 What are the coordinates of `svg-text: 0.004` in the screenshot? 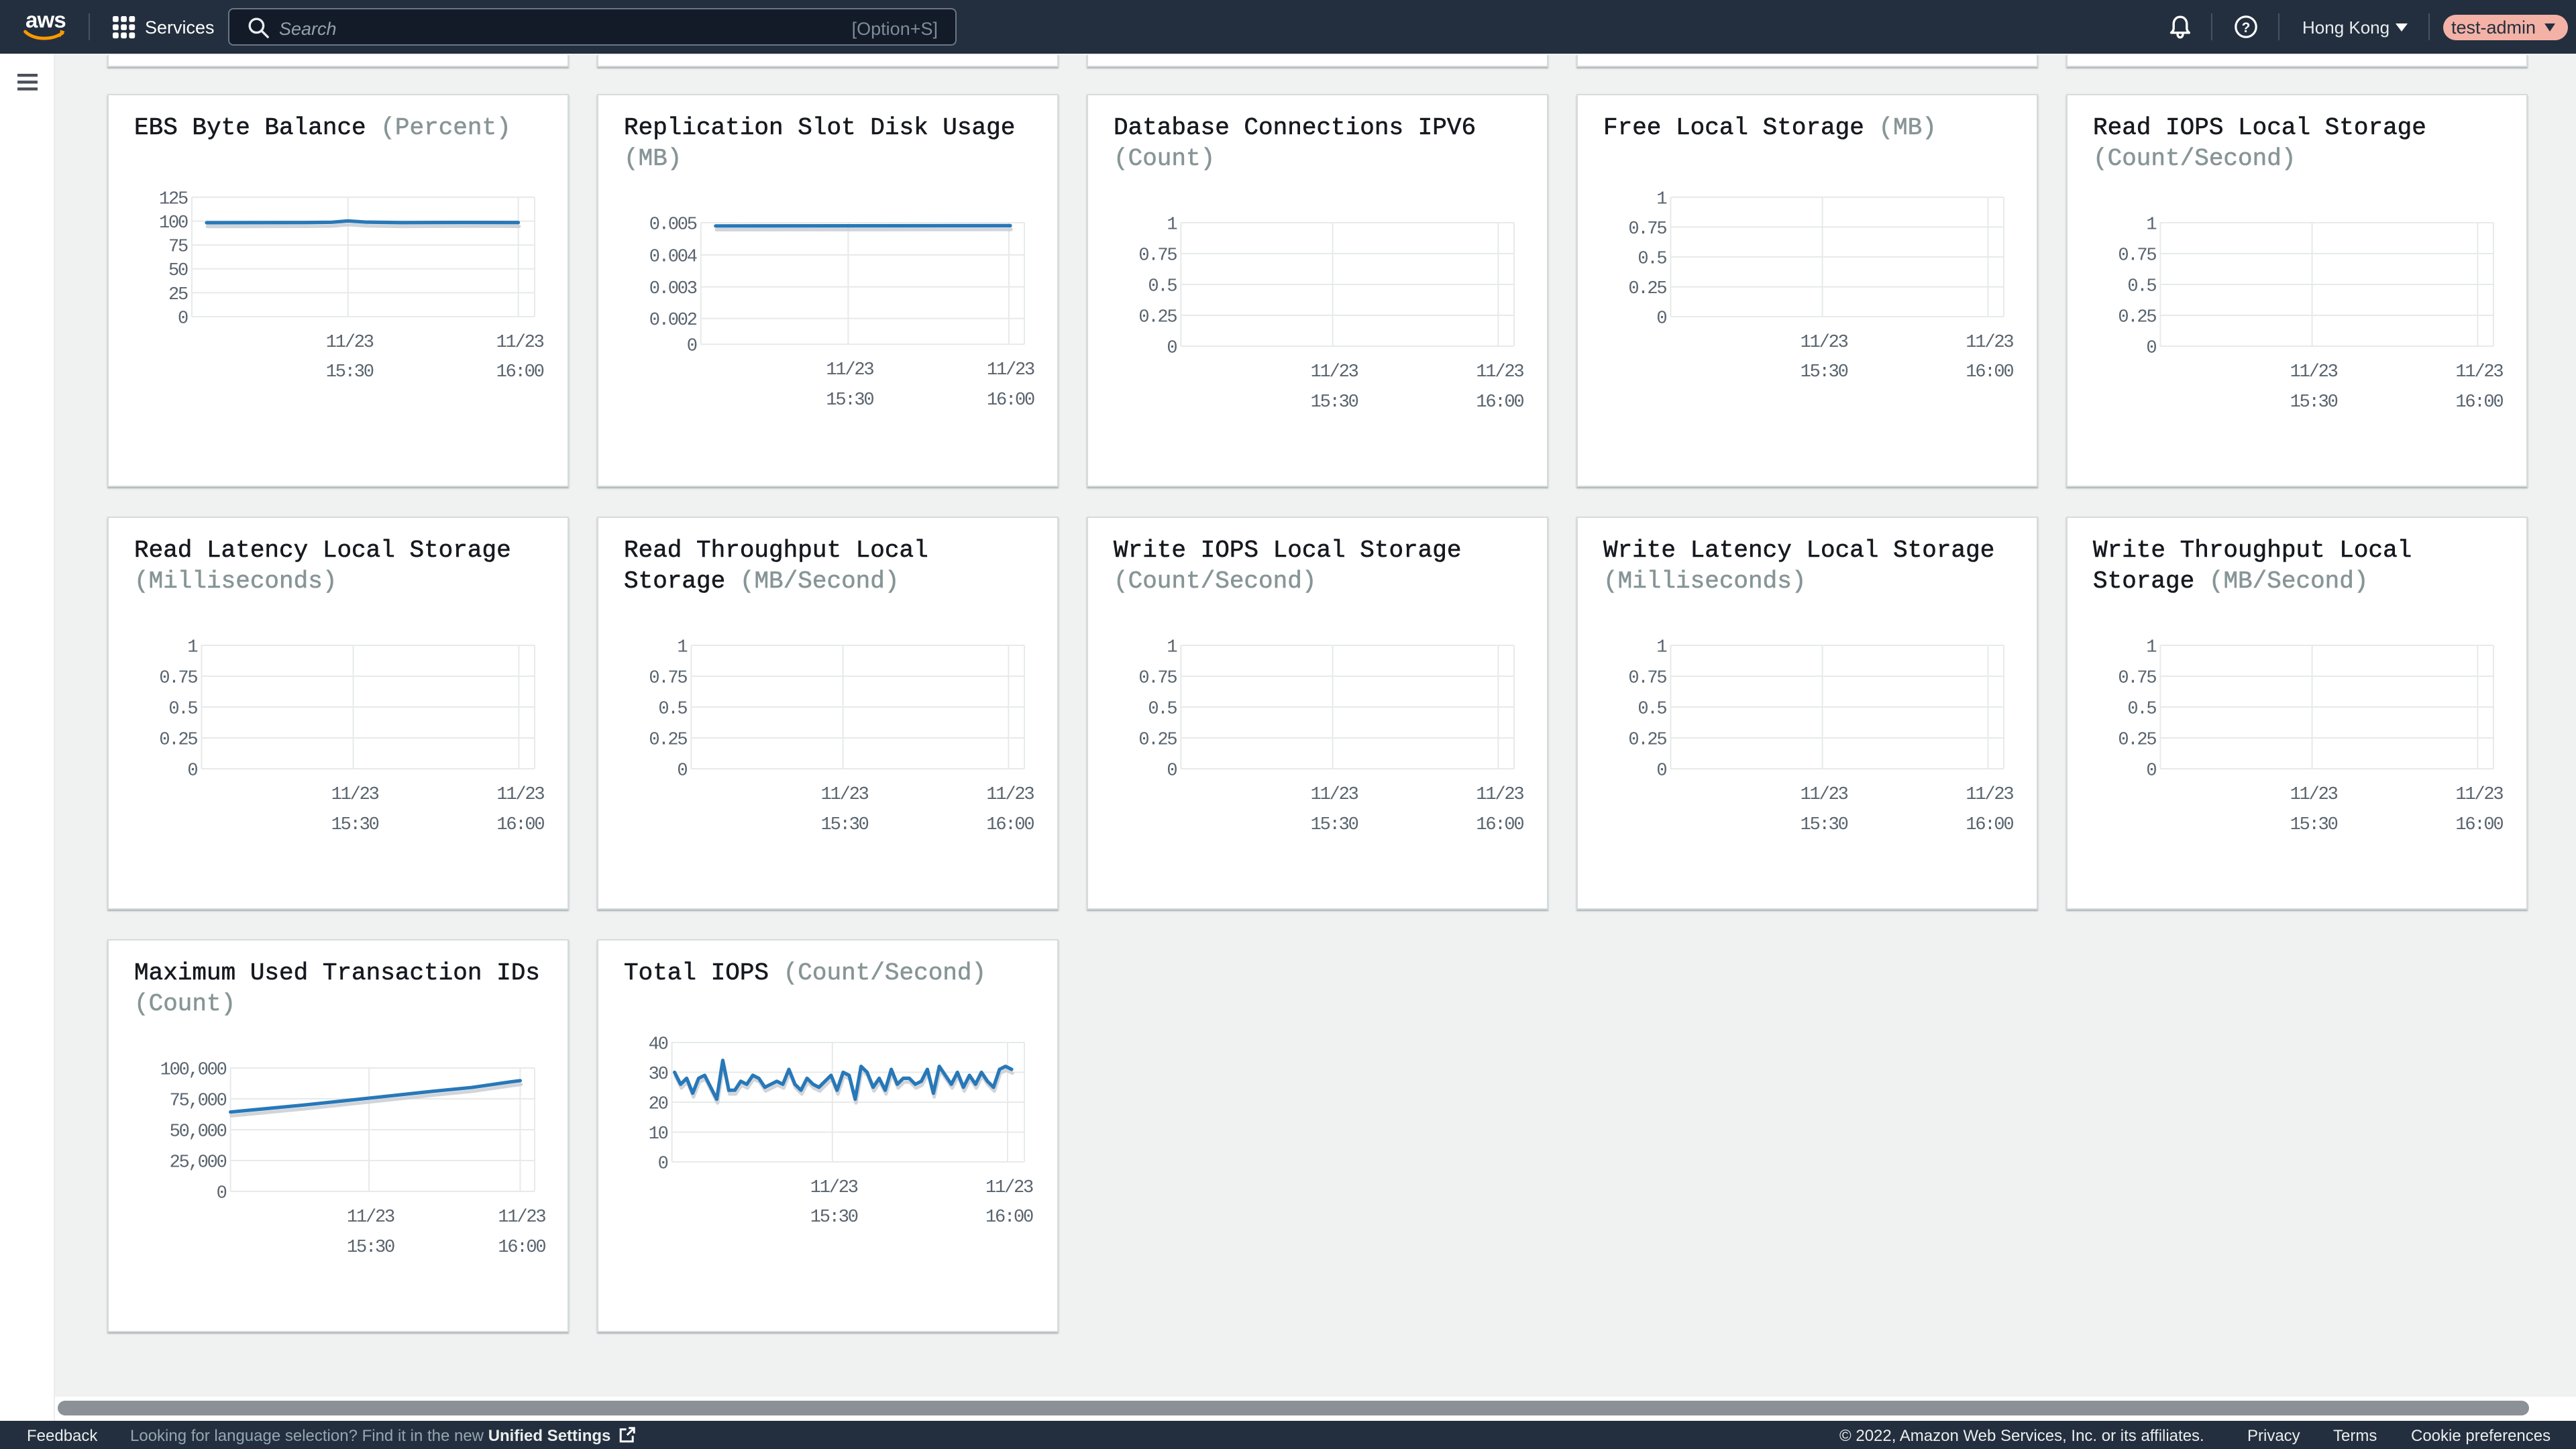 It's located at (673, 257).